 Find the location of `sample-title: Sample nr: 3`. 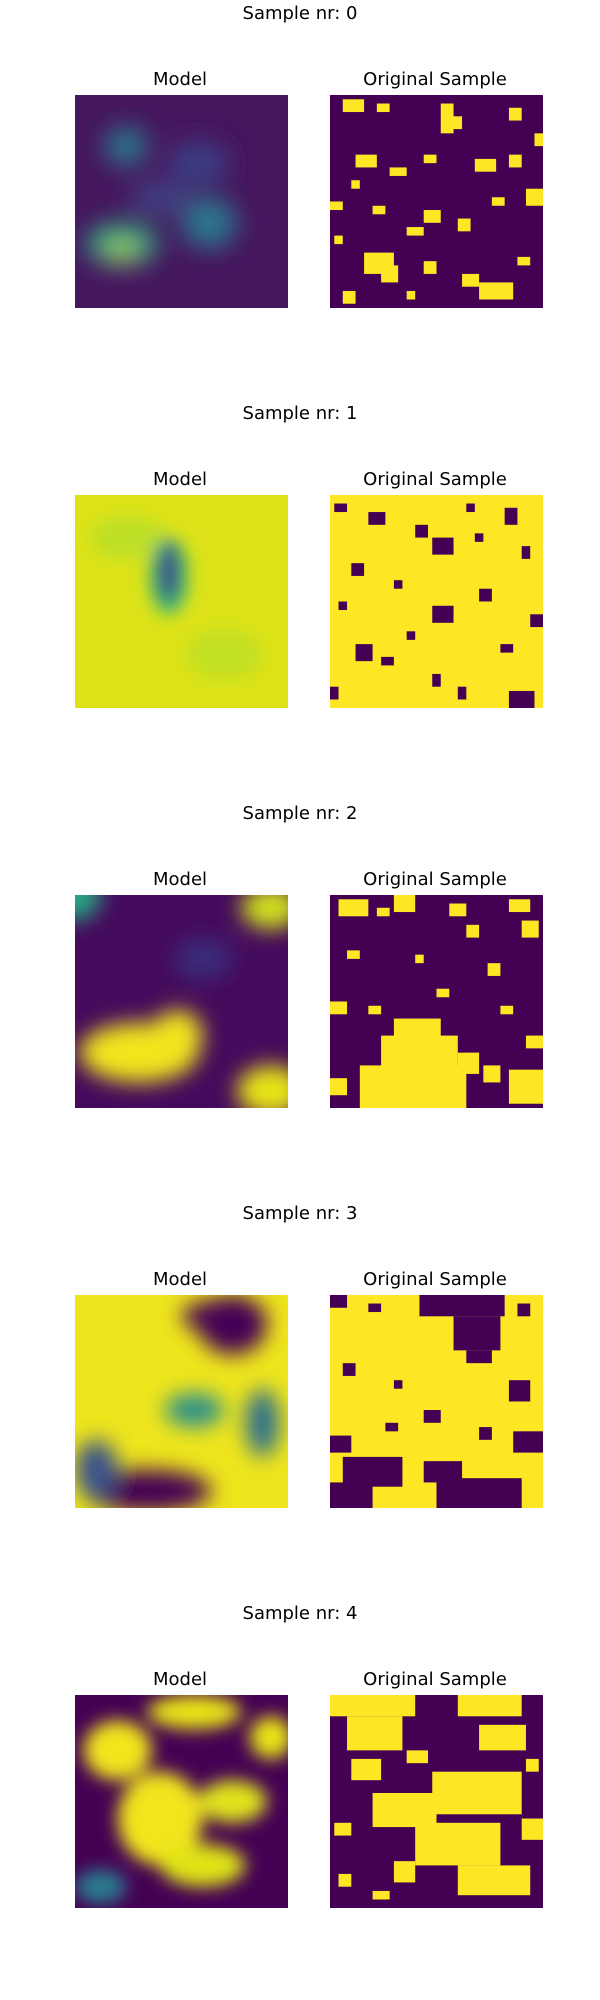

sample-title: Sample nr: 3 is located at coordinates (300, 1214).